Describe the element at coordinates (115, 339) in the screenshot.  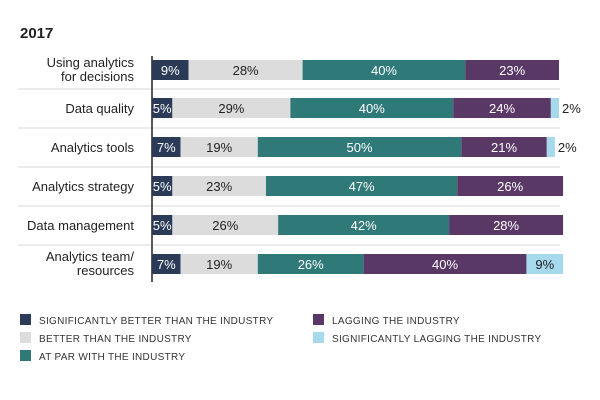
I see `legend-label: BETTER THAN THE INDUSTRY` at that location.